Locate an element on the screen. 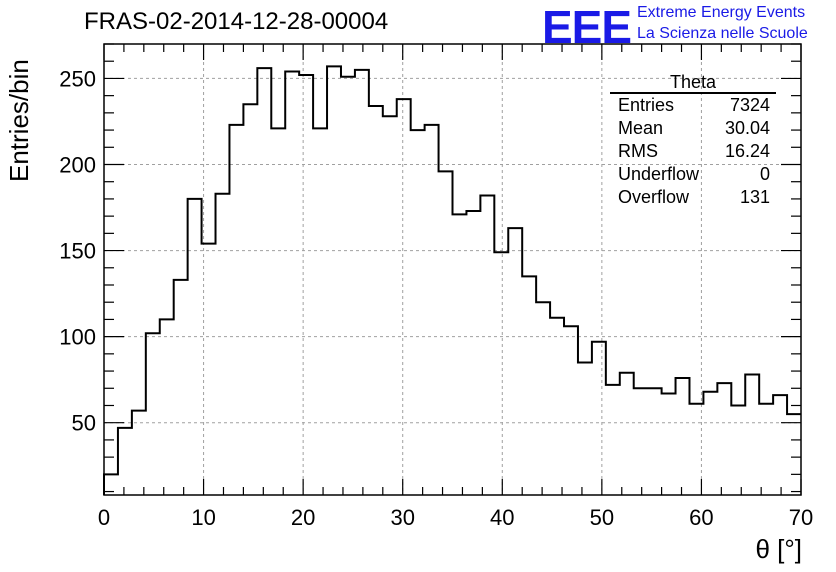 The height and width of the screenshot is (572, 836). stats-row: RMS 16.24 is located at coordinates (693, 151).